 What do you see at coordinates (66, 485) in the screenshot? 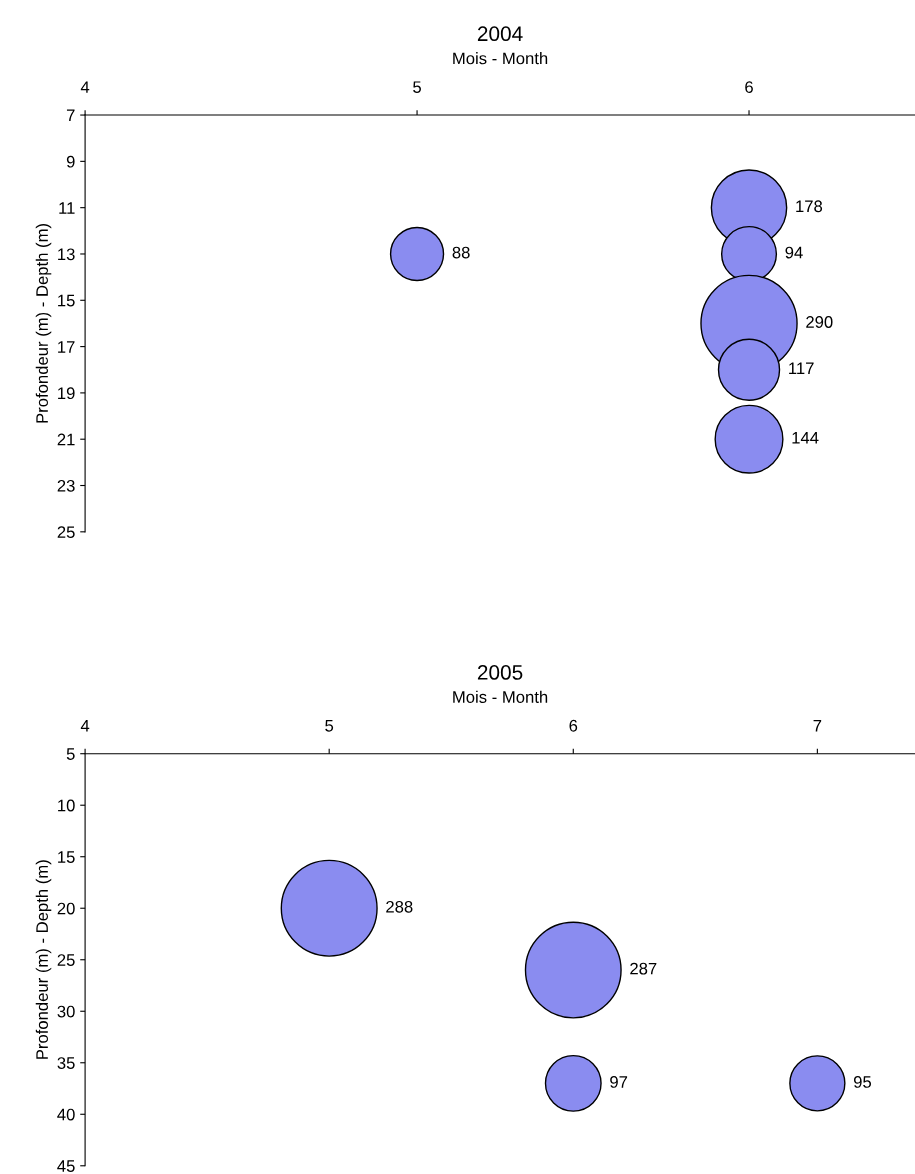
I see `y-tick-label: 23` at bounding box center [66, 485].